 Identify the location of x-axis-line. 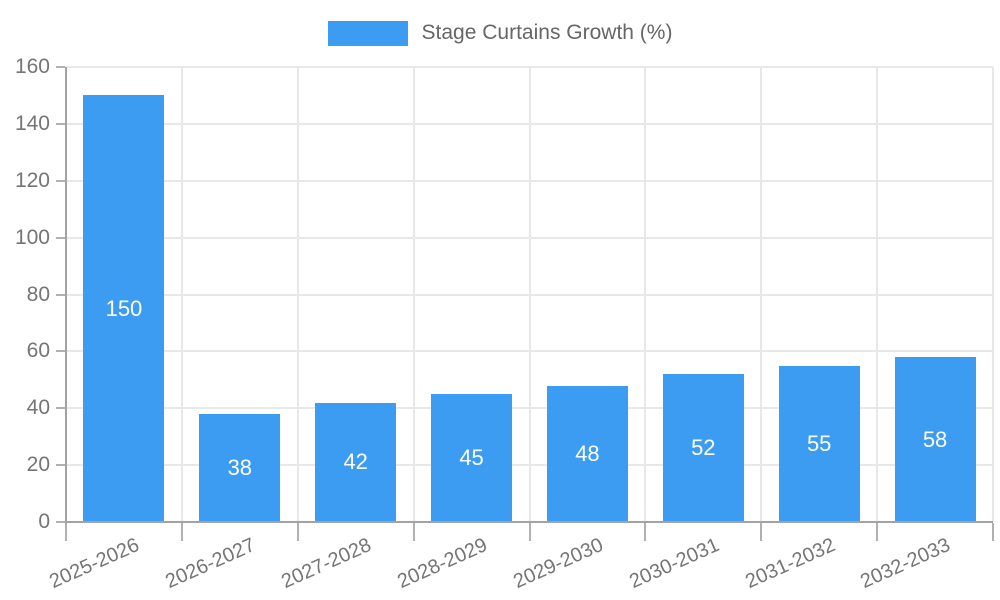
(529, 522).